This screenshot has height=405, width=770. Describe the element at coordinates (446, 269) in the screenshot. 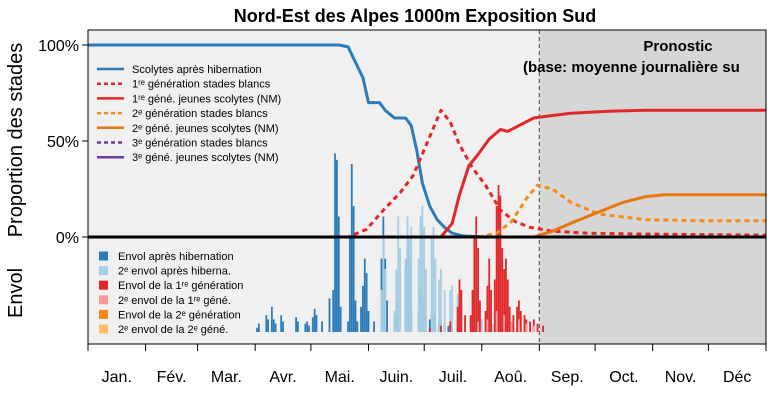

I see `bar-series` at that location.